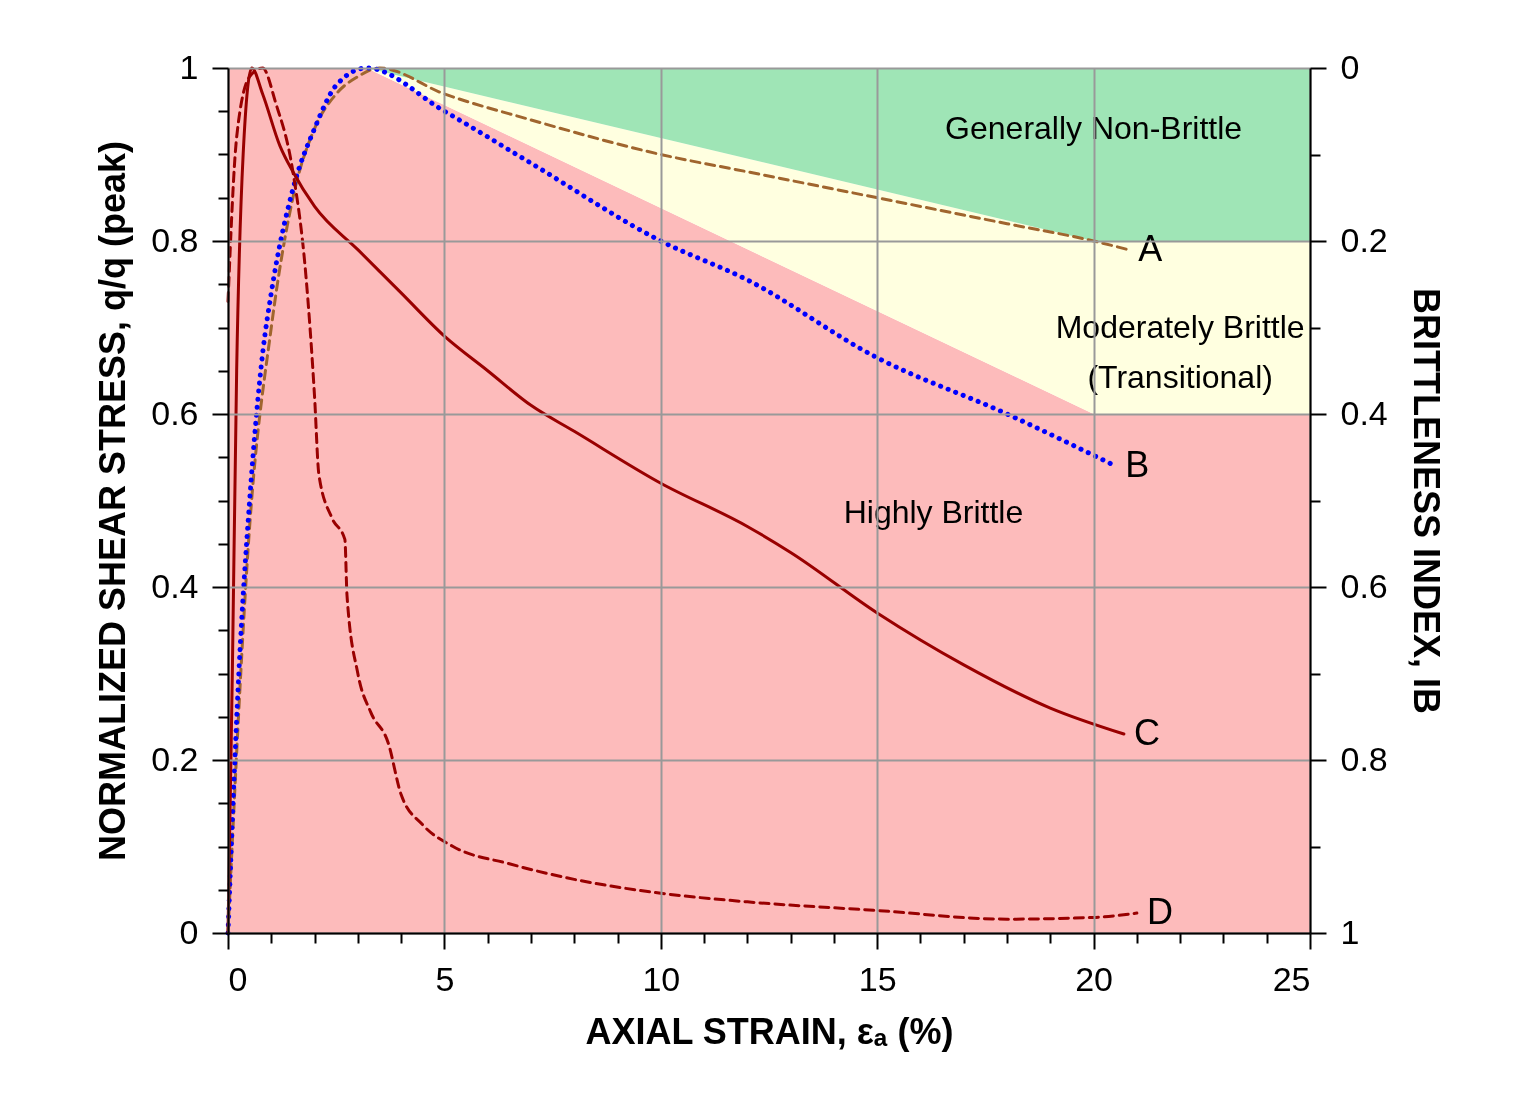 The image size is (1535, 1101). Describe the element at coordinates (189, 931) in the screenshot. I see `y-tick-label: 0` at that location.